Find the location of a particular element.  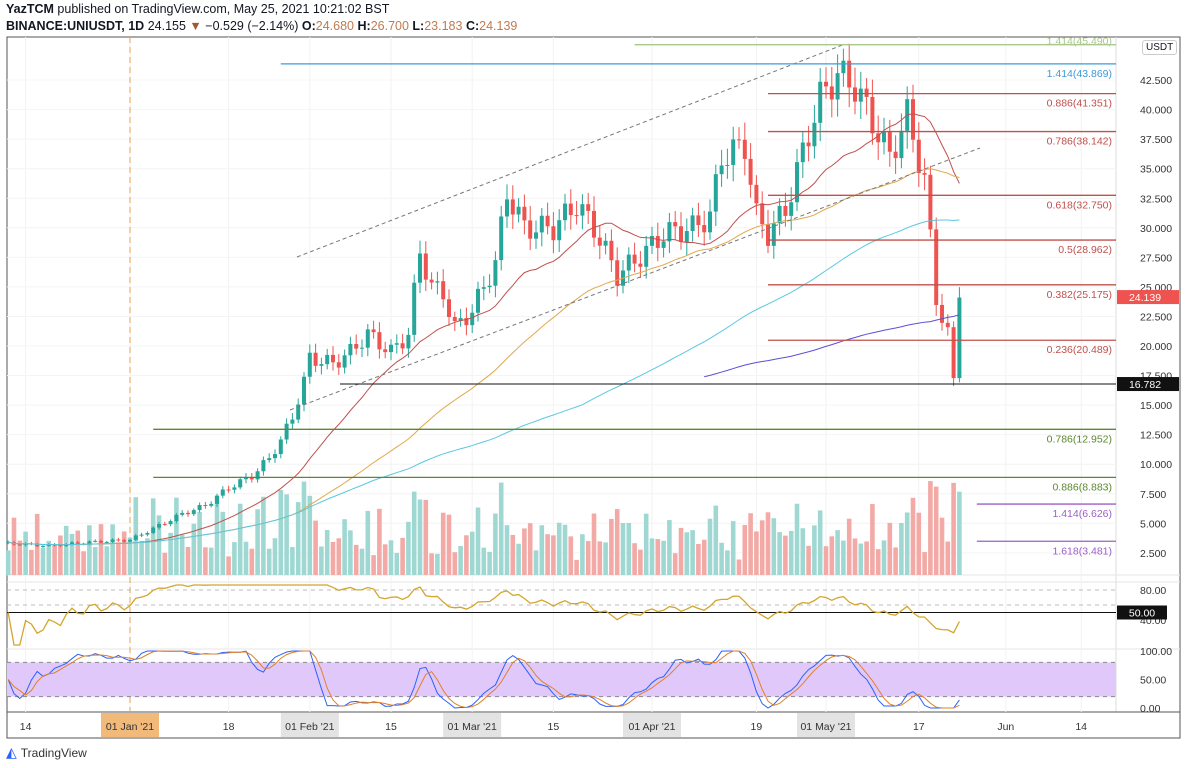

author: YazTCM is located at coordinates (30, 9).